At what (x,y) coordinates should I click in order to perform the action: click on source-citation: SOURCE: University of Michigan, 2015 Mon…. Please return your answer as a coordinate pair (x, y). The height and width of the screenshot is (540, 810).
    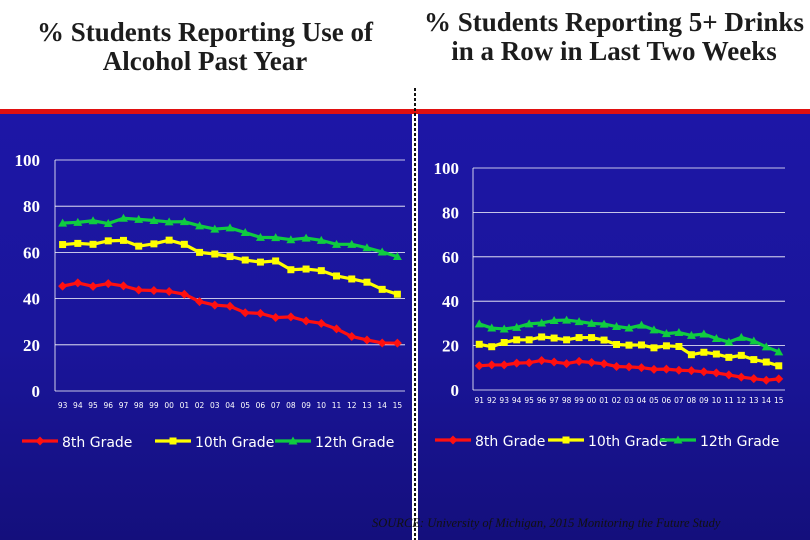
    Looking at the image, I should click on (546, 523).